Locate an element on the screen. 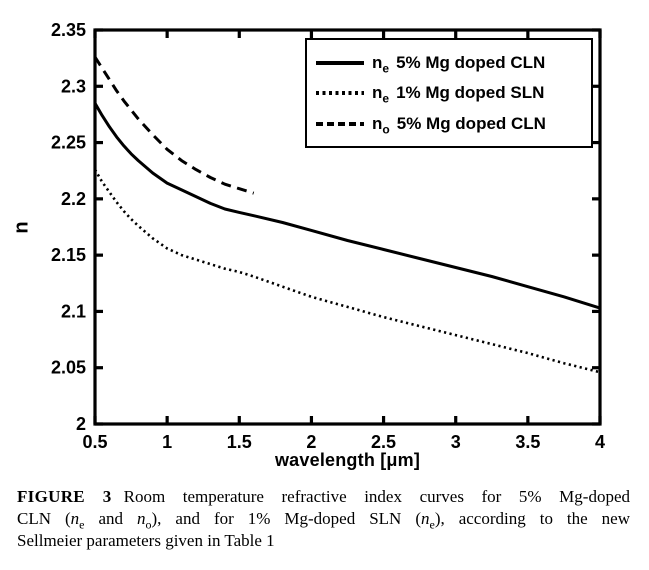 The image size is (649, 570). legend-label: ne 1% Mg doped SLN is located at coordinates (458, 94).